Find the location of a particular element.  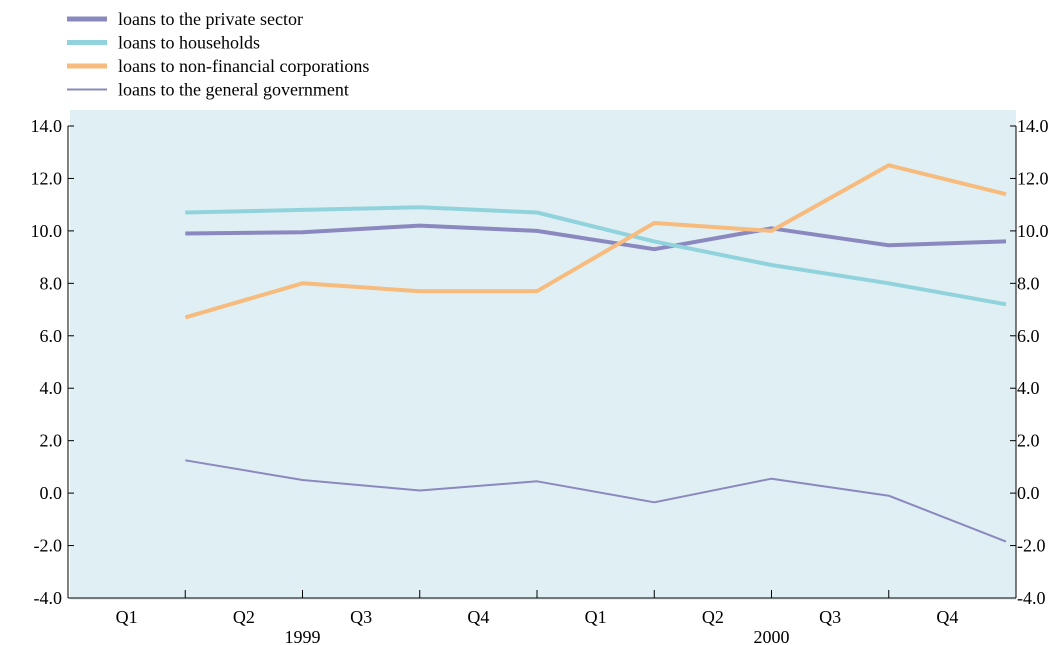

y-tick-label-right: 8.0 is located at coordinates (1028, 283).